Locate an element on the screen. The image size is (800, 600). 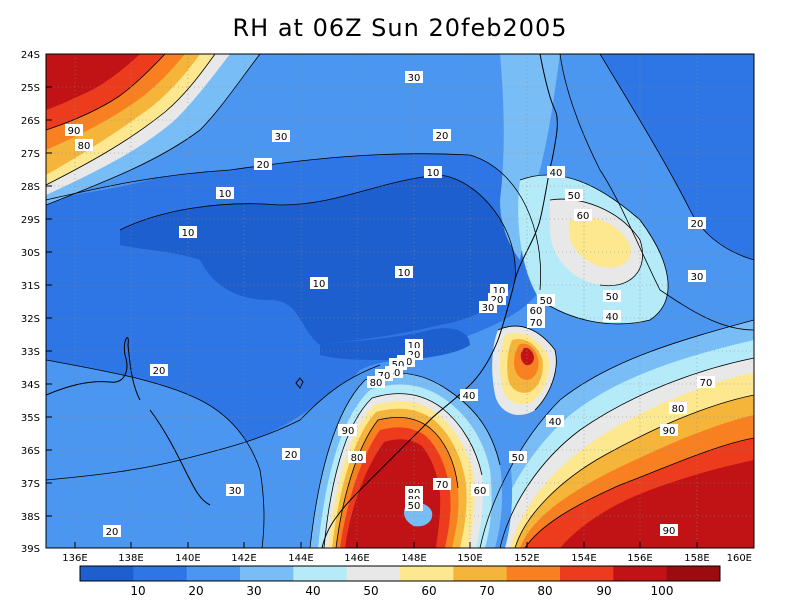
lat-label: 31S is located at coordinates (30, 286).